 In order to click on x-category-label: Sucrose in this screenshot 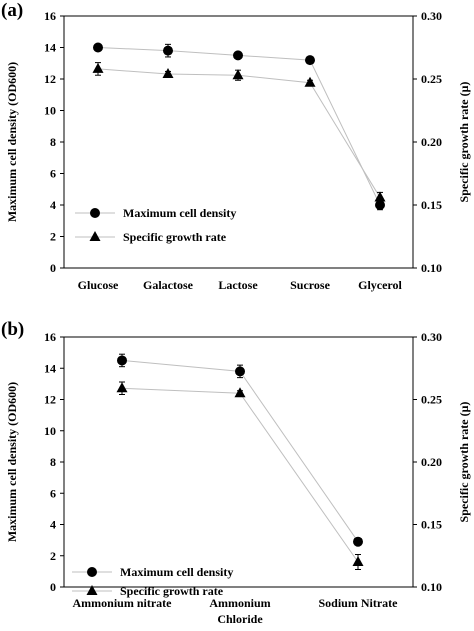, I will do `click(310, 285)`.